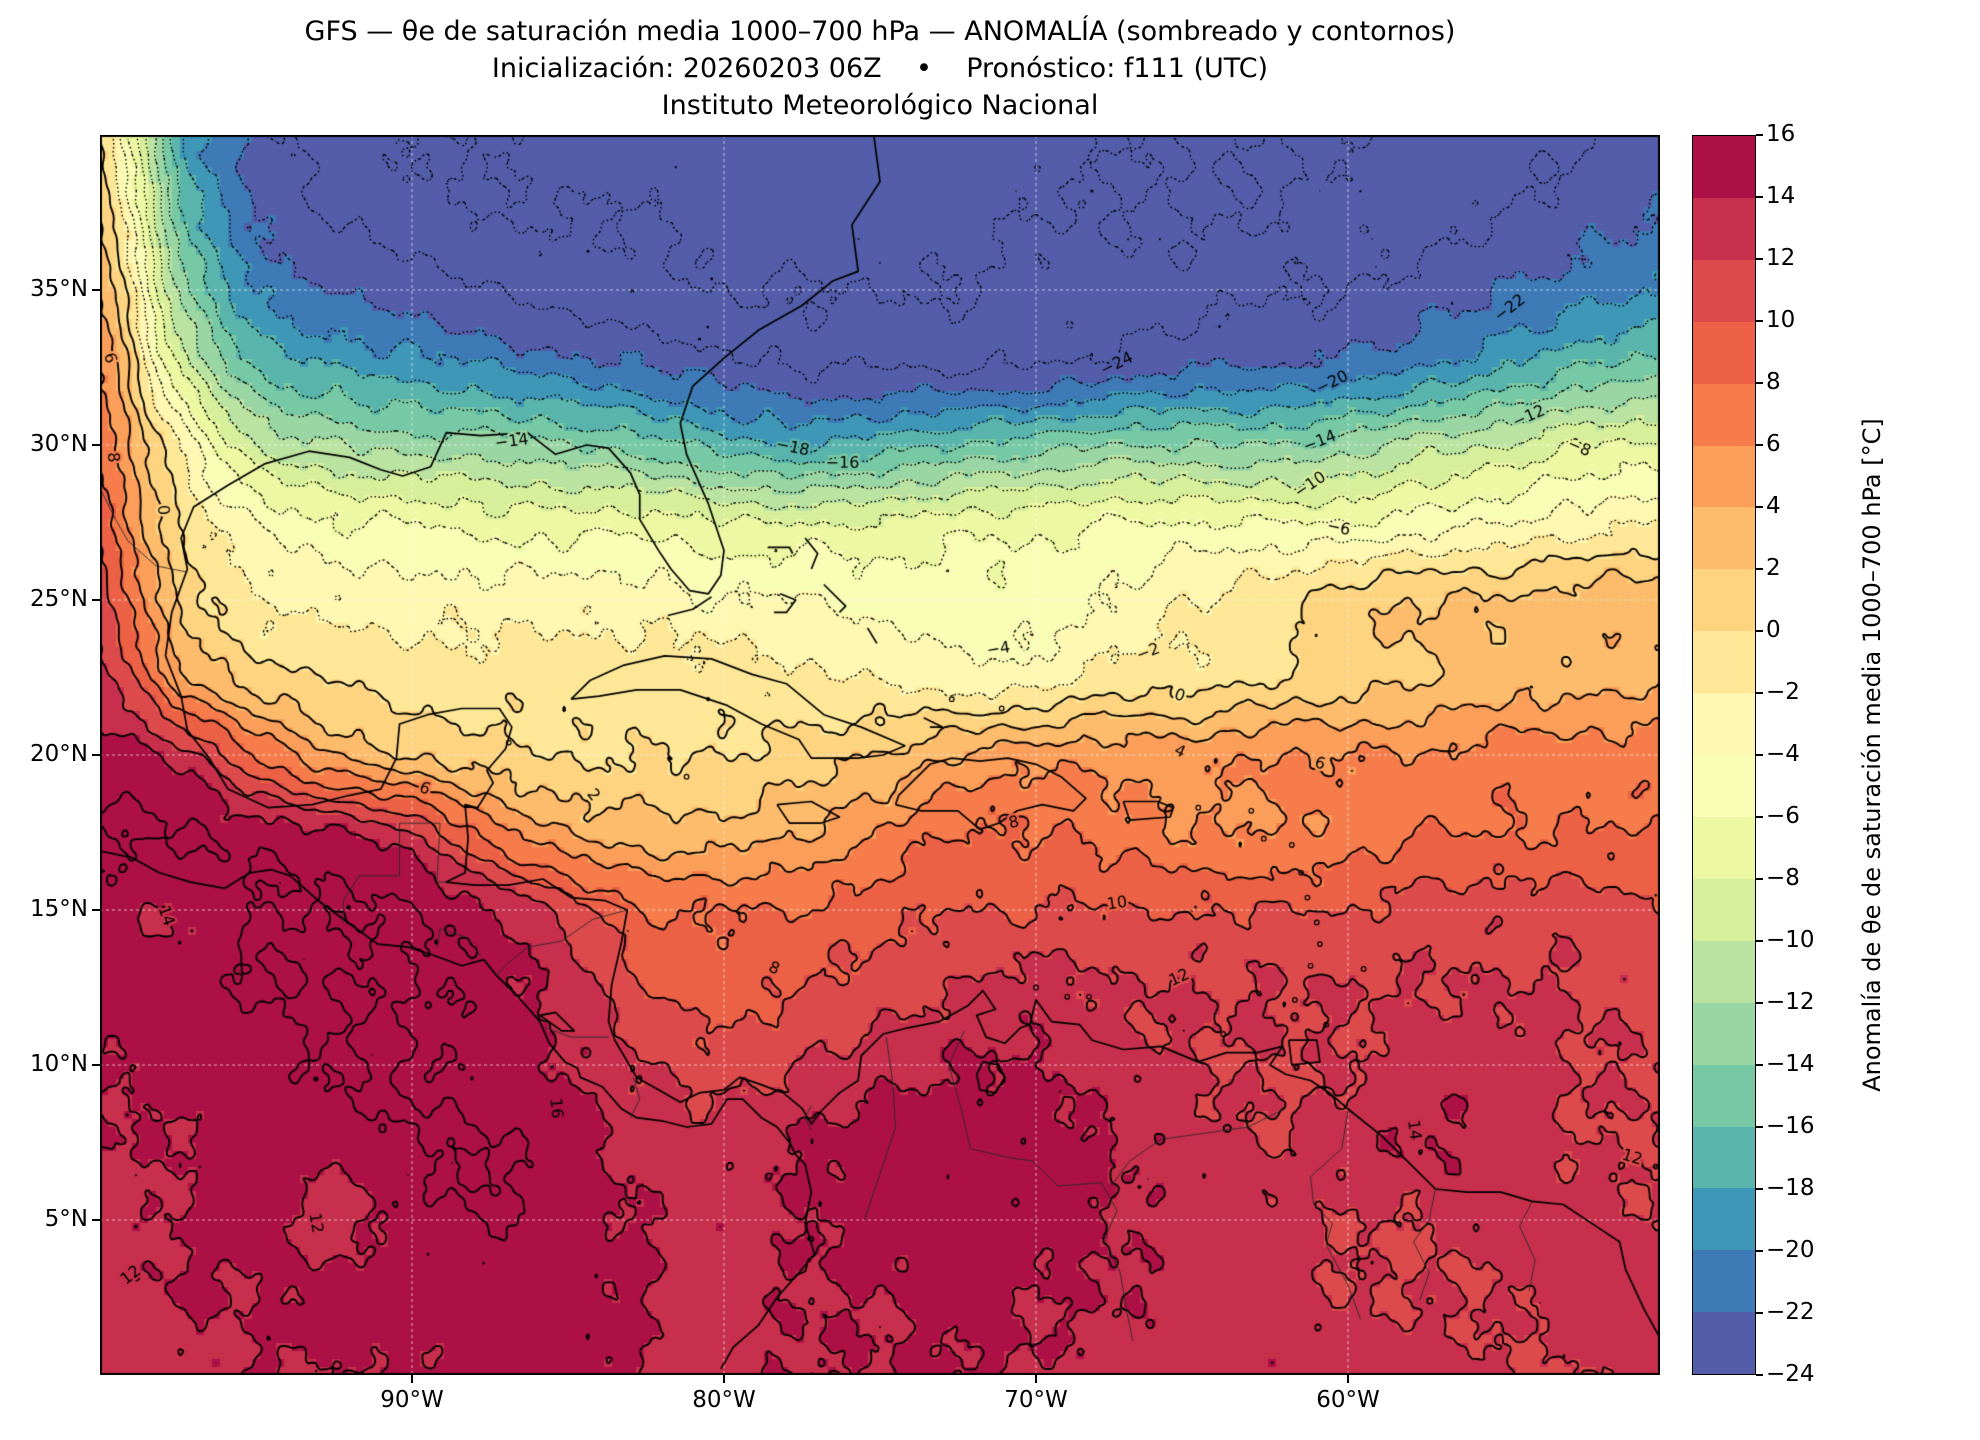 The width and height of the screenshot is (1980, 1440). What do you see at coordinates (1773, 568) in the screenshot?
I see `colorbar-tick-label: 2` at bounding box center [1773, 568].